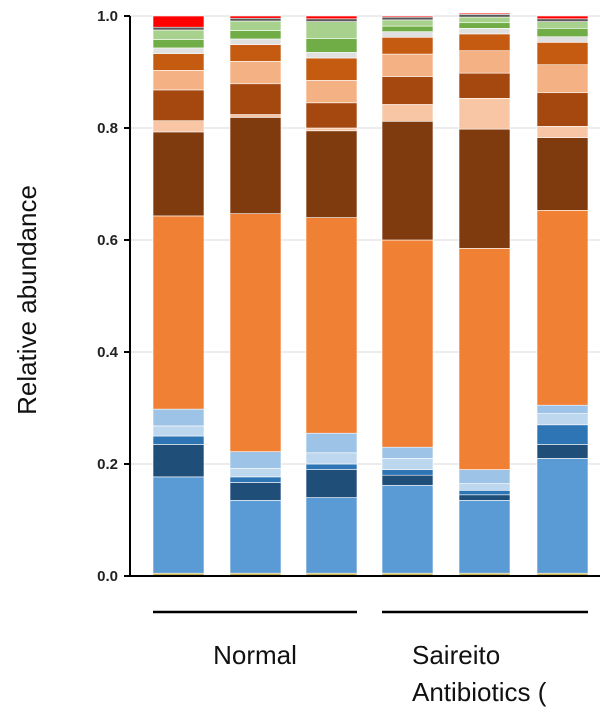 The width and height of the screenshot is (600, 719). What do you see at coordinates (113, 296) in the screenshot?
I see `y-tick-labels: 0.0 0.2 0.4 0.6 0.8 1.0` at bounding box center [113, 296].